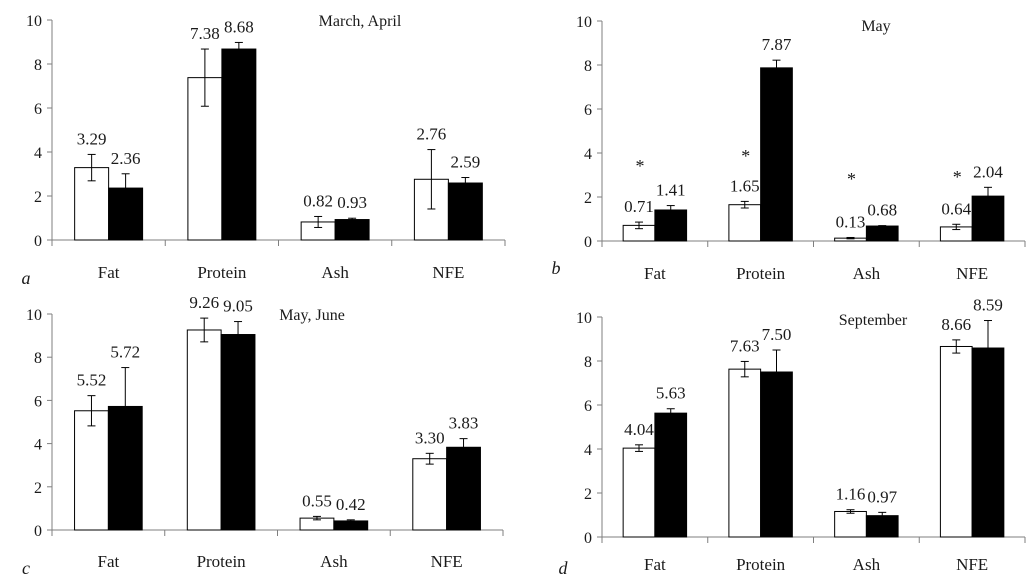  I want to click on data-label: 9.05, so click(238, 306).